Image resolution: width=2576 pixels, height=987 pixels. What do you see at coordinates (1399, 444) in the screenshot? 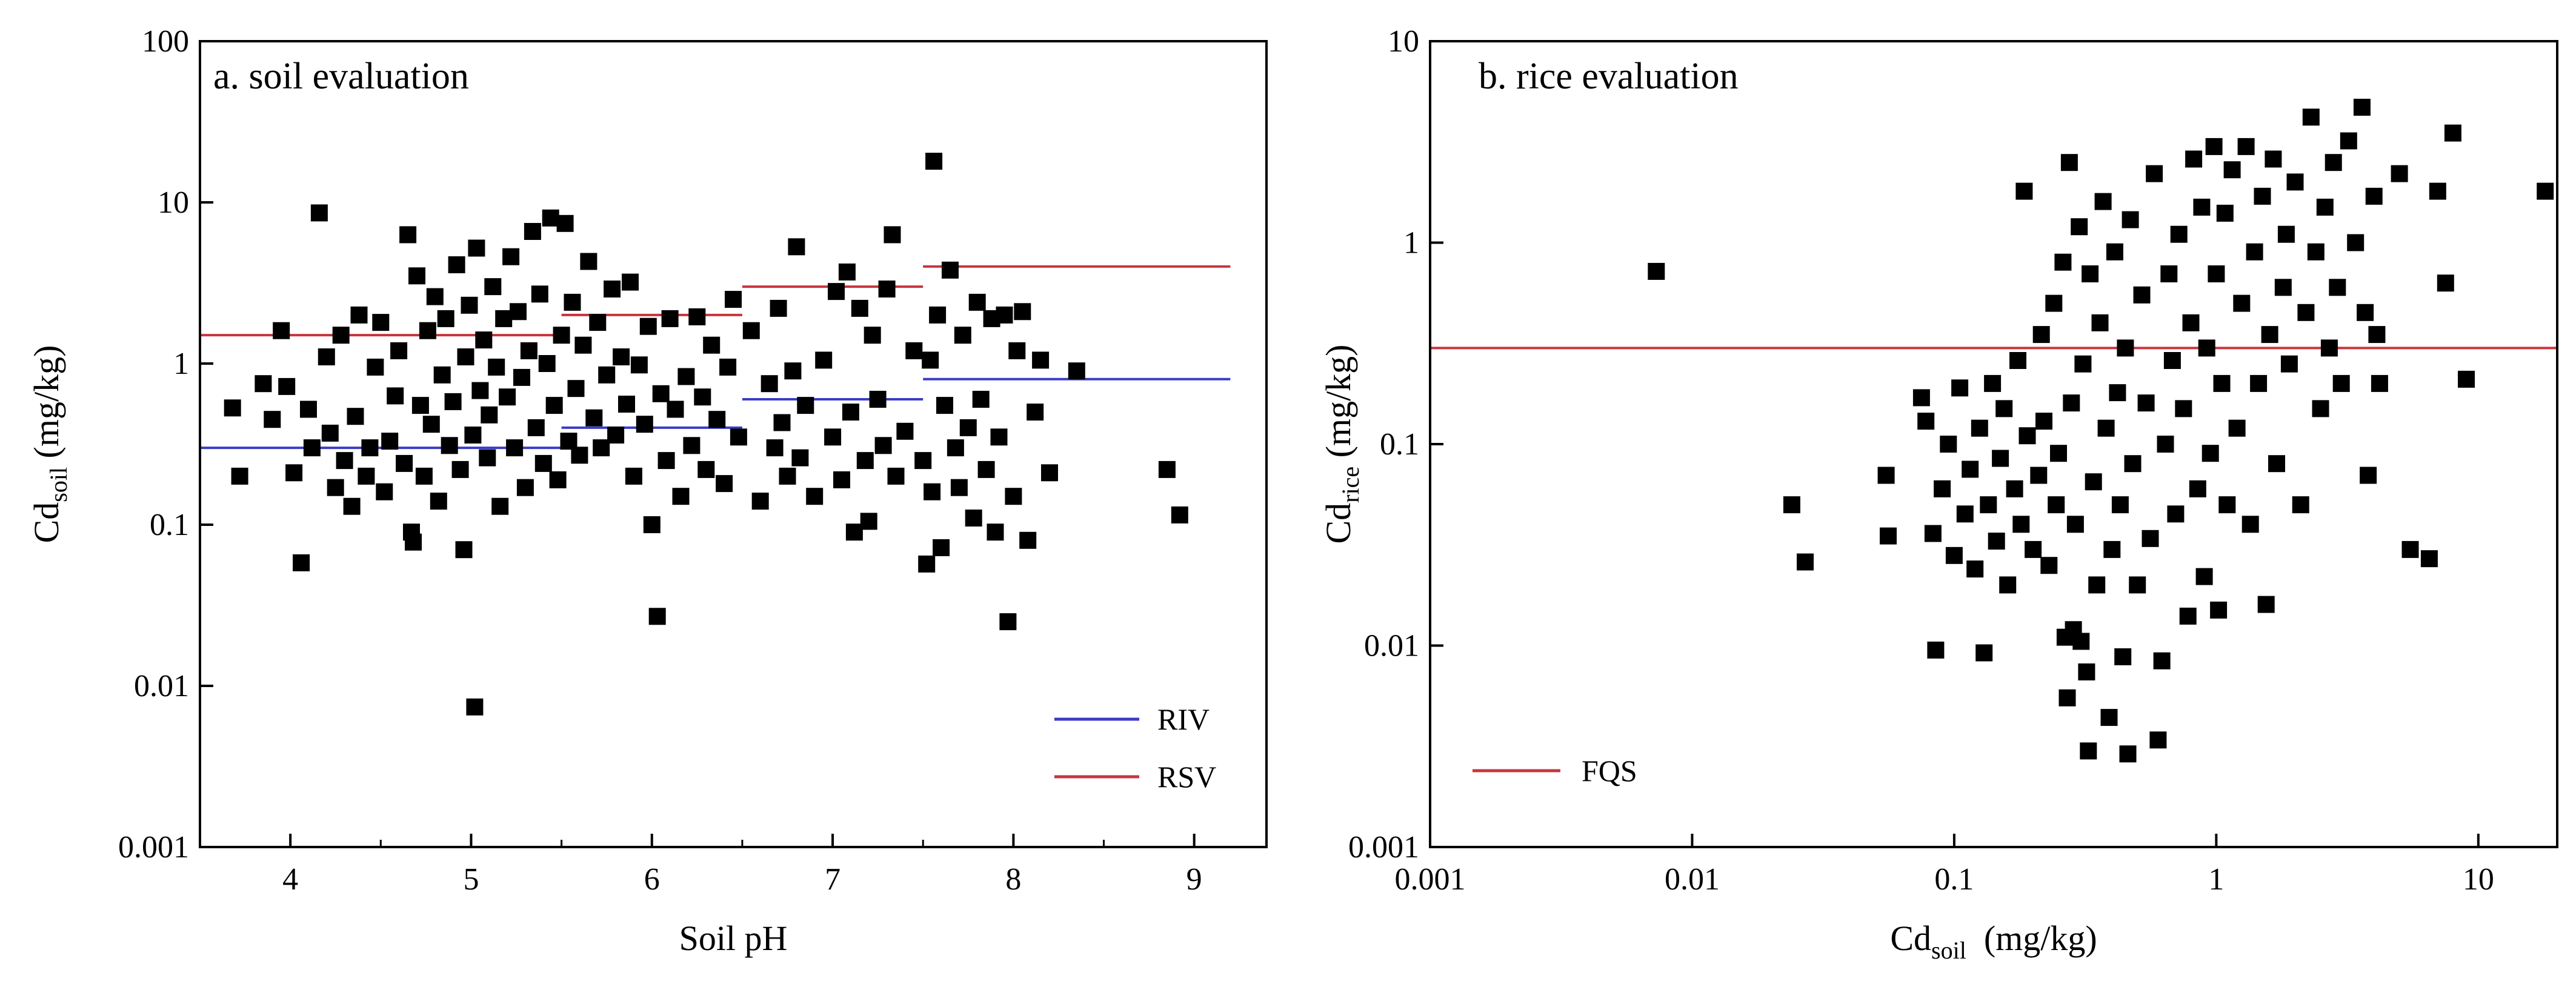
I see `panel-b-y-tick-label: 0.1` at bounding box center [1399, 444].